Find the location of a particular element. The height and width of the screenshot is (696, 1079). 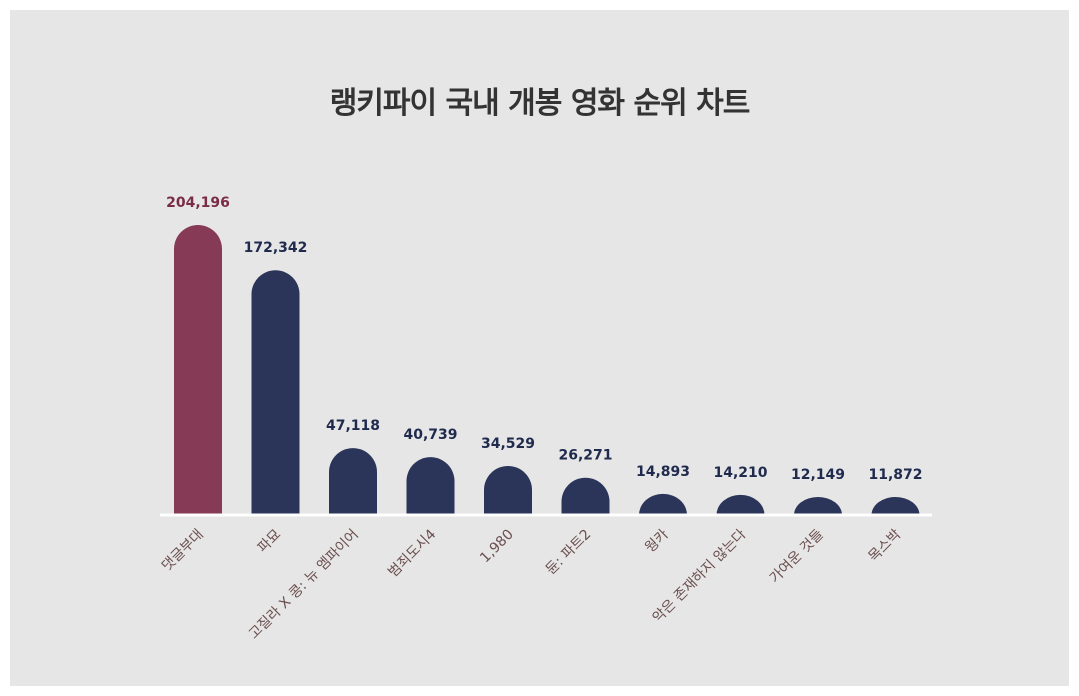

value-label-5: 34,529 is located at coordinates (508, 444).